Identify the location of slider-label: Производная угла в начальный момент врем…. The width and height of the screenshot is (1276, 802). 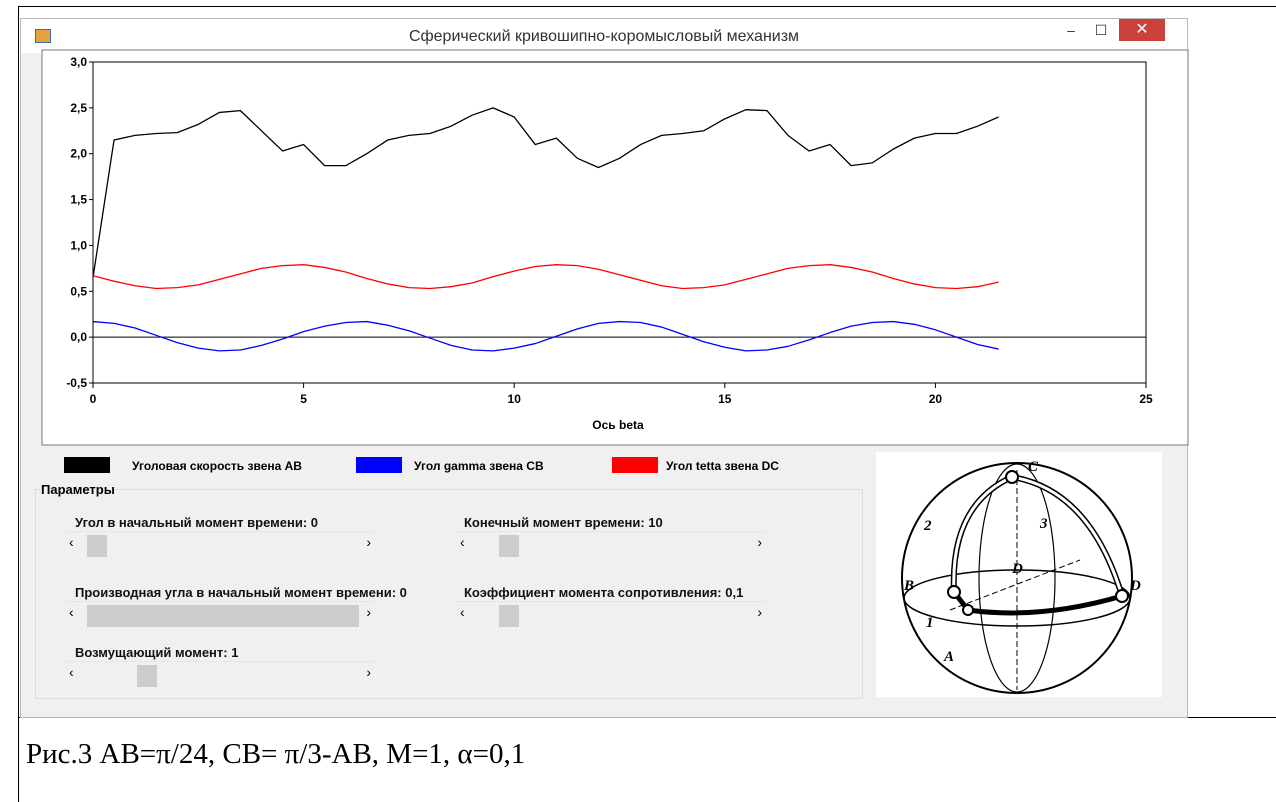
(241, 592).